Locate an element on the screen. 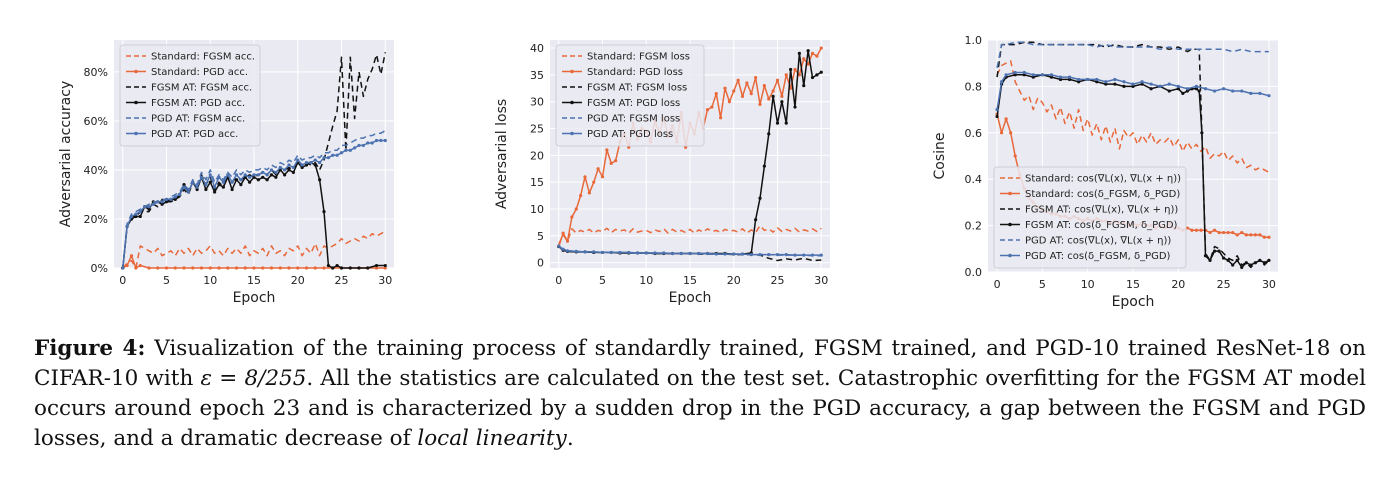  y-tick-label: 15 is located at coordinates (537, 182).